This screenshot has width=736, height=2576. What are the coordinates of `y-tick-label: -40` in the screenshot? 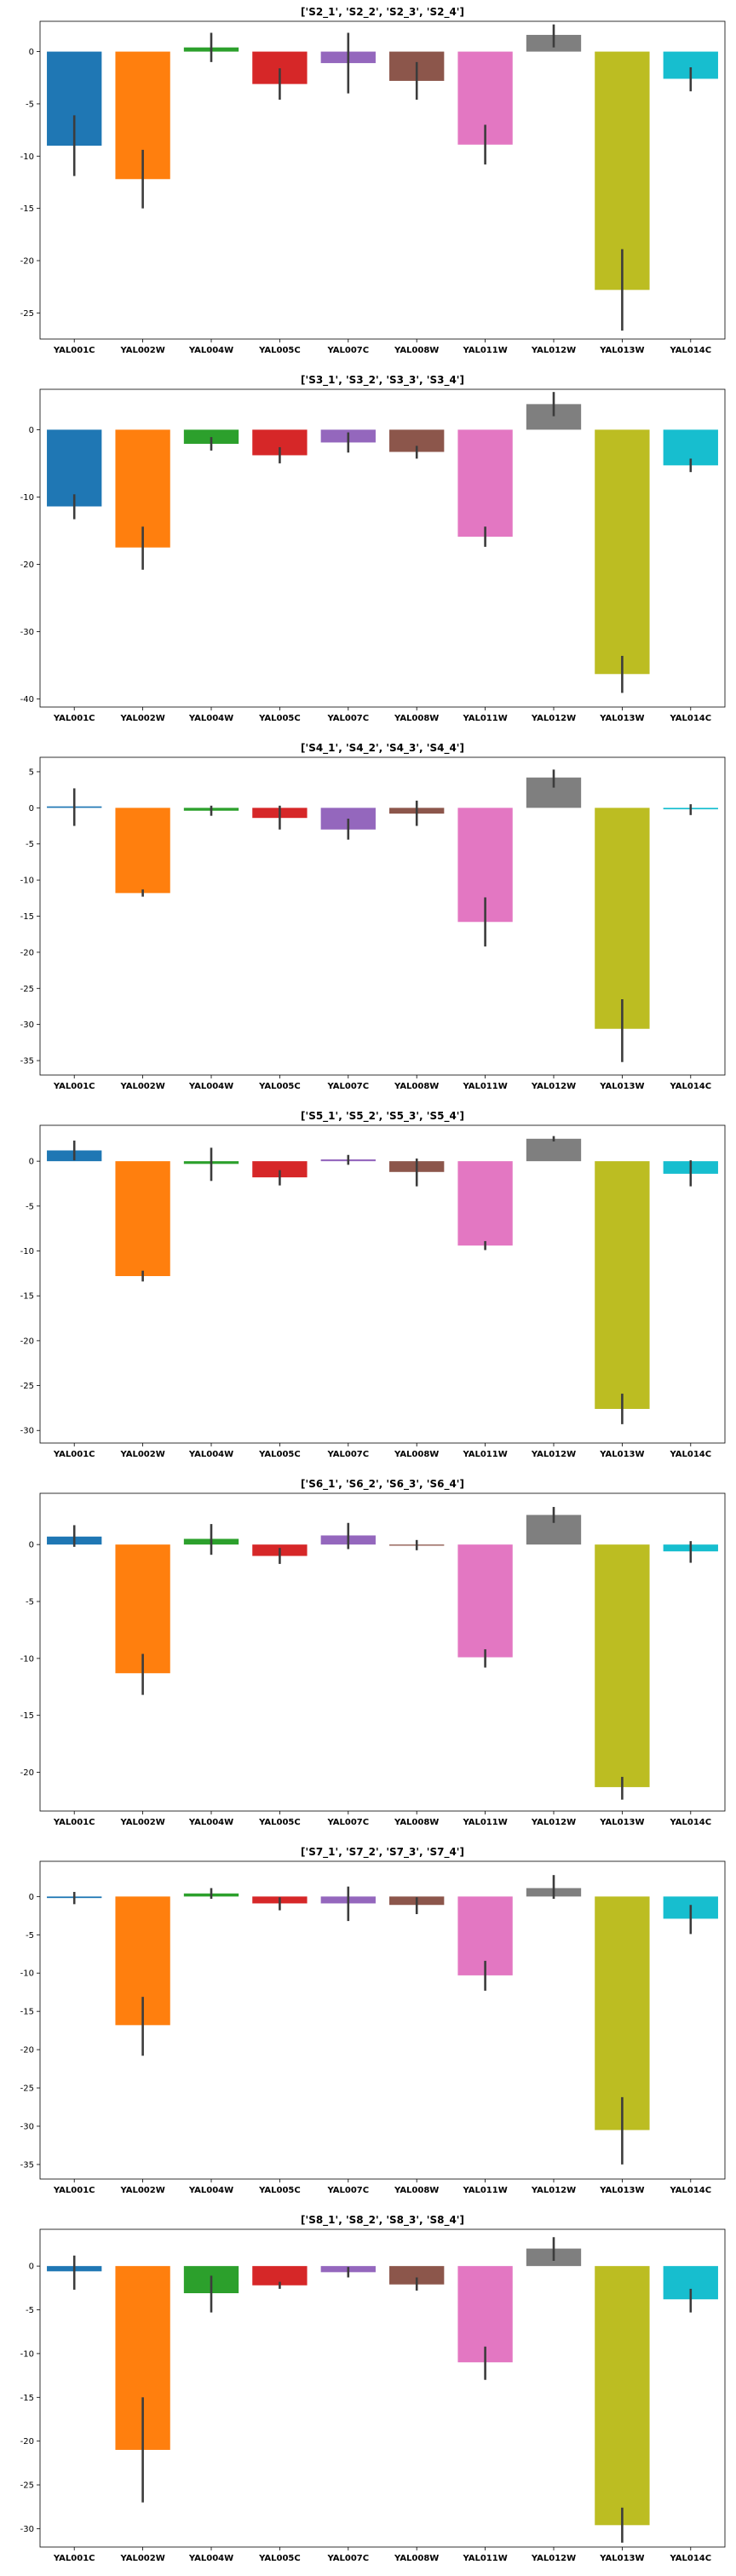 It's located at (27, 699).